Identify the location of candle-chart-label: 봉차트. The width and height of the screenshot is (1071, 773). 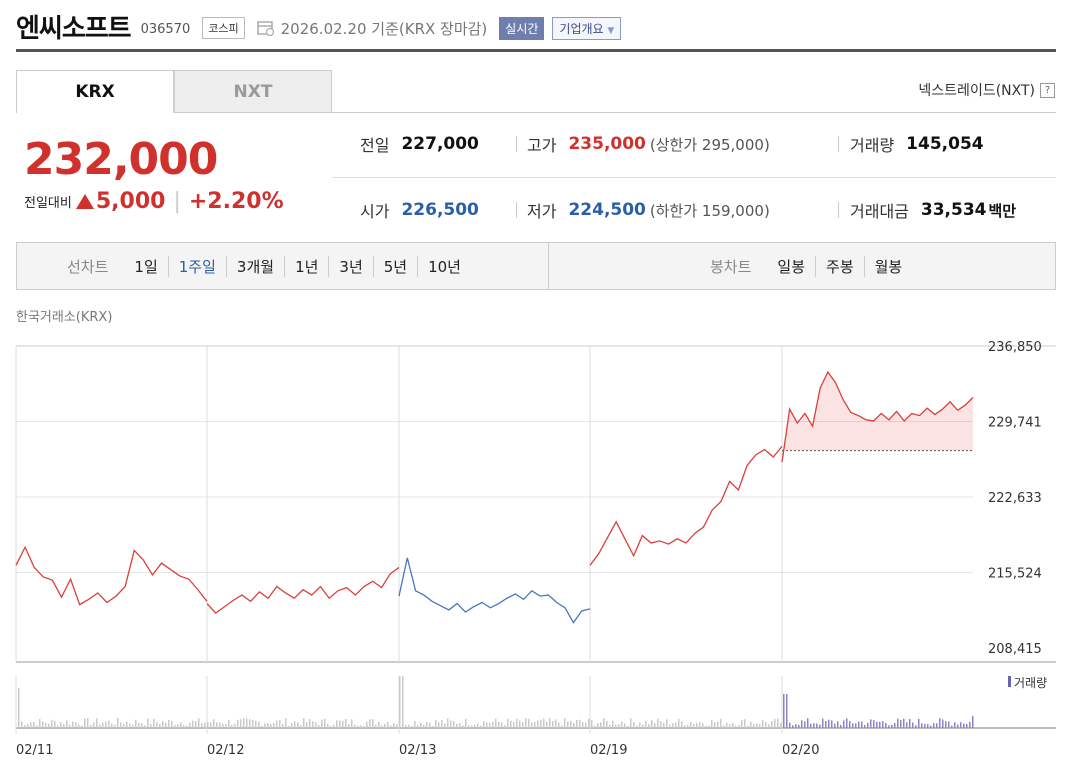
(731, 266).